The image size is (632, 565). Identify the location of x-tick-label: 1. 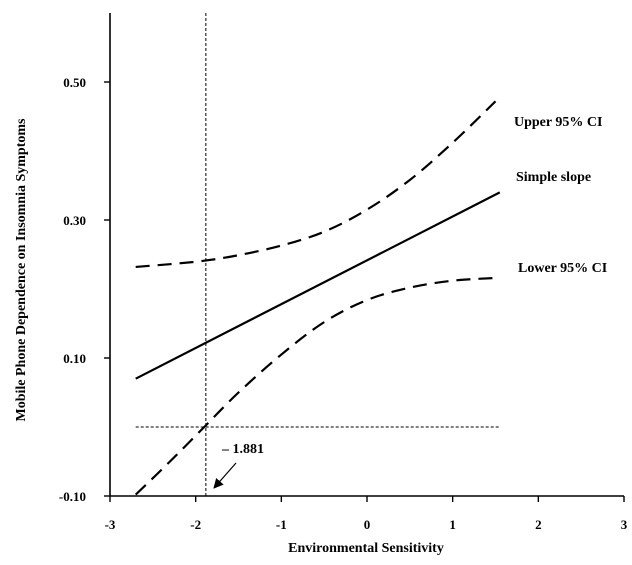
(452, 524).